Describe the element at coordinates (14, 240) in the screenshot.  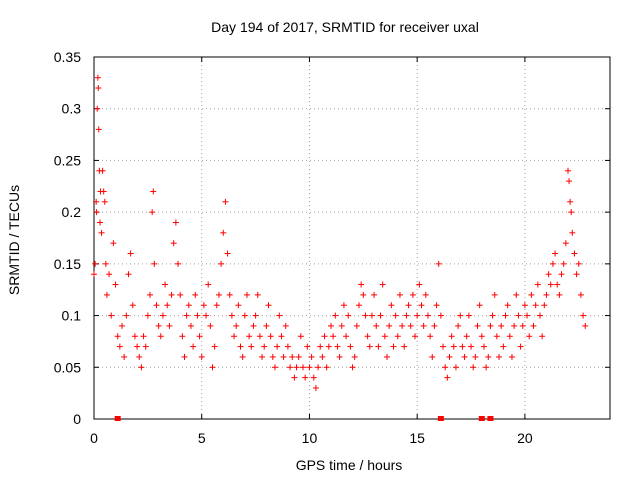
I see `y-axis-label: SRMTID / TECUs` at that location.